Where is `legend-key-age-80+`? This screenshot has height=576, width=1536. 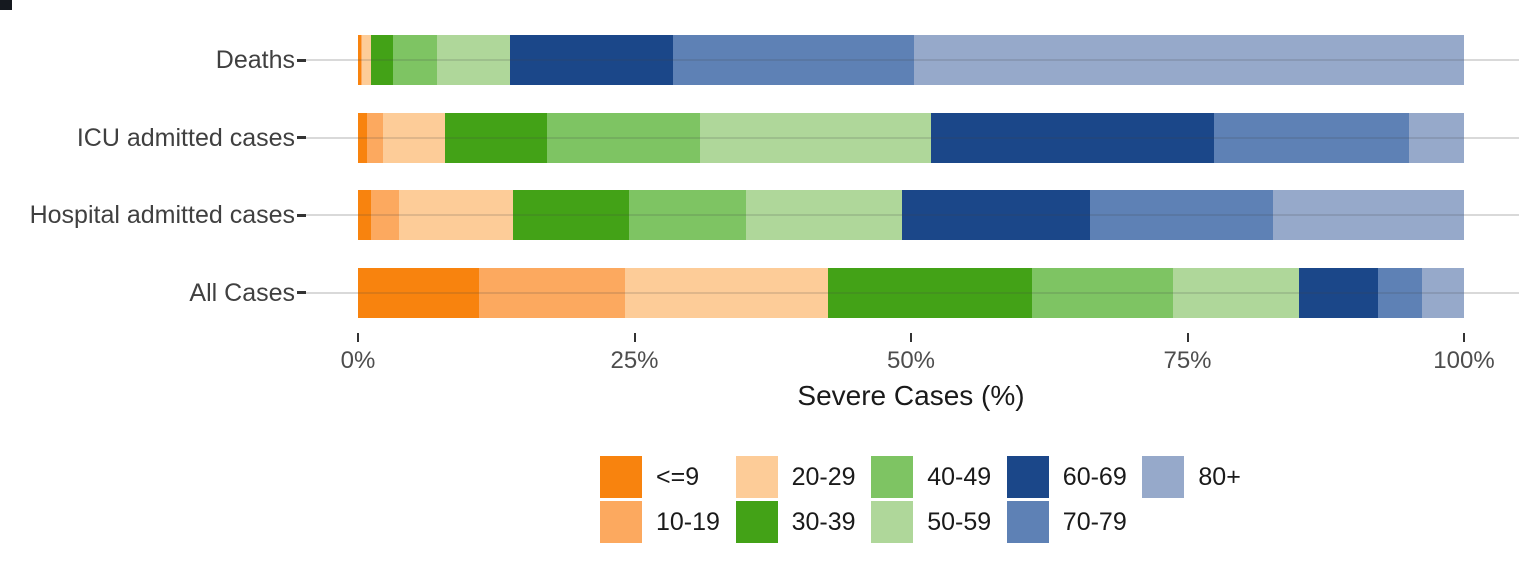 legend-key-age-80+ is located at coordinates (1163, 477).